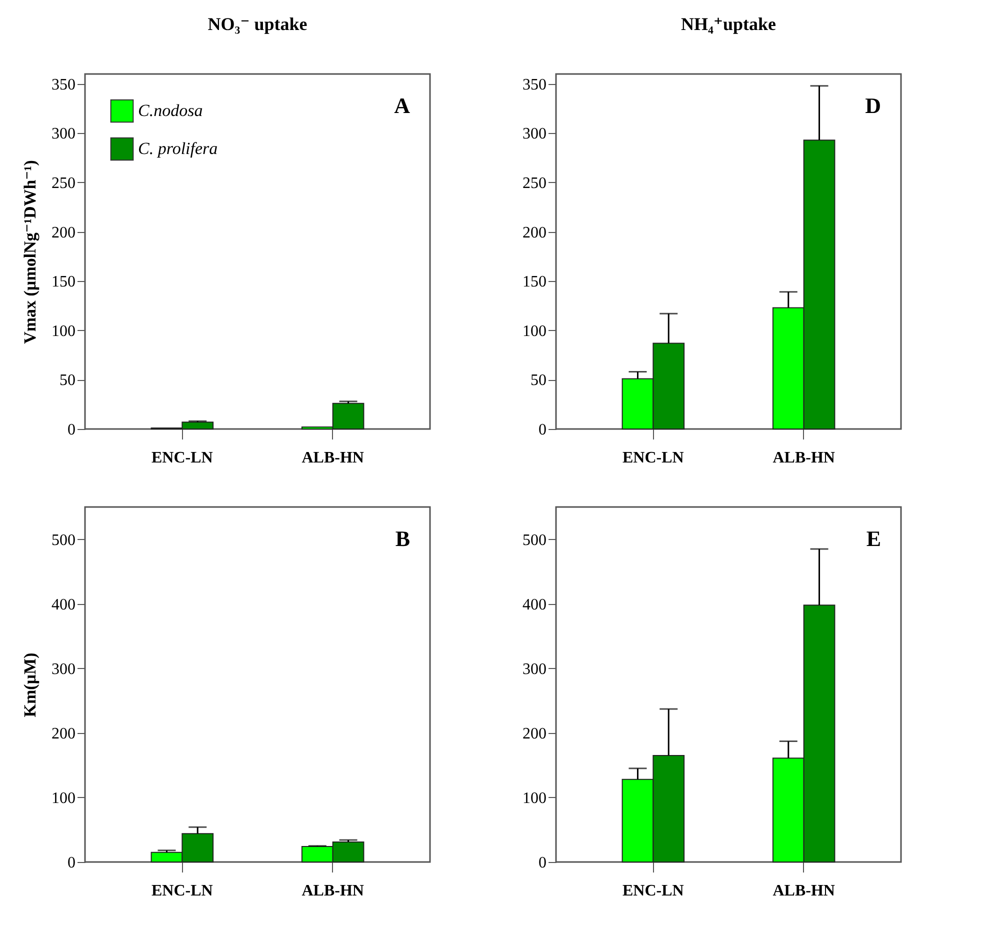 The height and width of the screenshot is (939, 999). What do you see at coordinates (402, 538) in the screenshot?
I see `annotation: B` at bounding box center [402, 538].